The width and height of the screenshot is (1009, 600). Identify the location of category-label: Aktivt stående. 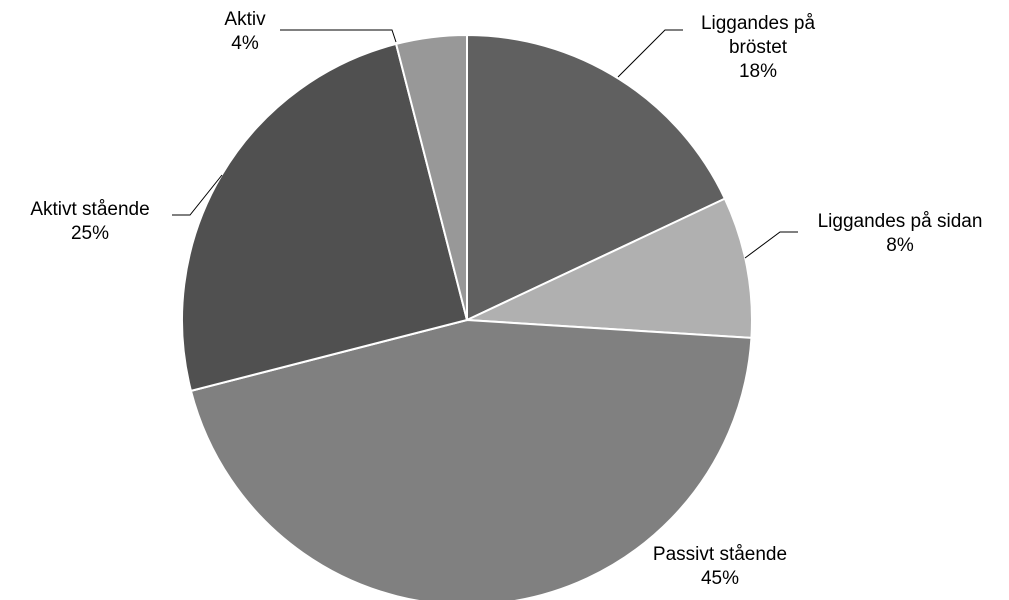
(90, 209).